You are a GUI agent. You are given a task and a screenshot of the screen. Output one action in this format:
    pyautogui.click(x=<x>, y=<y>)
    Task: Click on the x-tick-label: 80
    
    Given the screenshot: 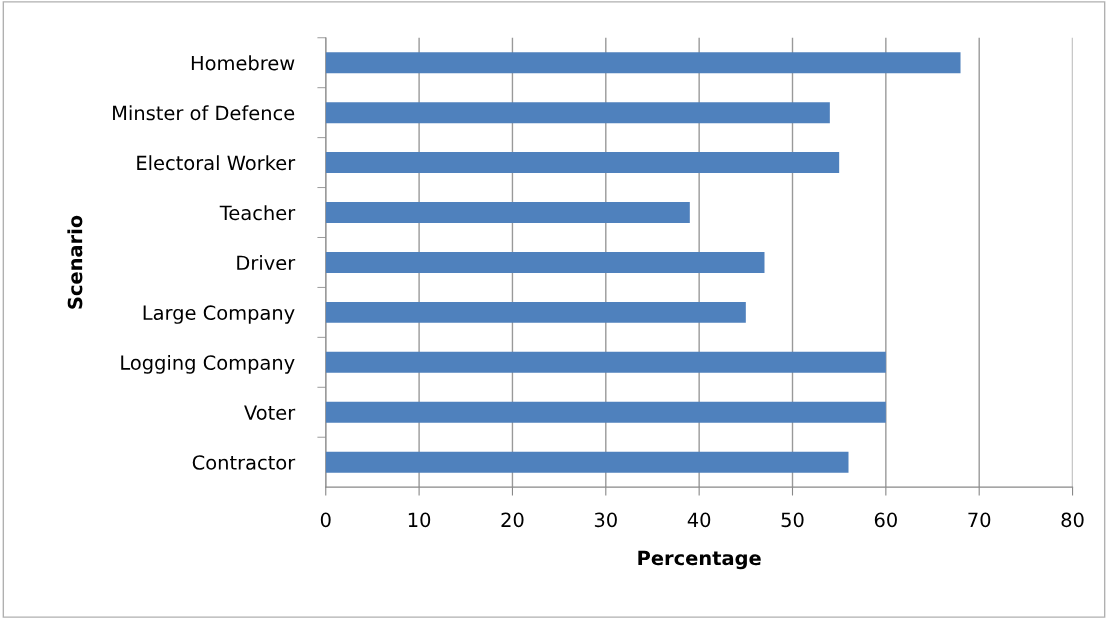 What is the action you would take?
    pyautogui.click(x=1072, y=520)
    